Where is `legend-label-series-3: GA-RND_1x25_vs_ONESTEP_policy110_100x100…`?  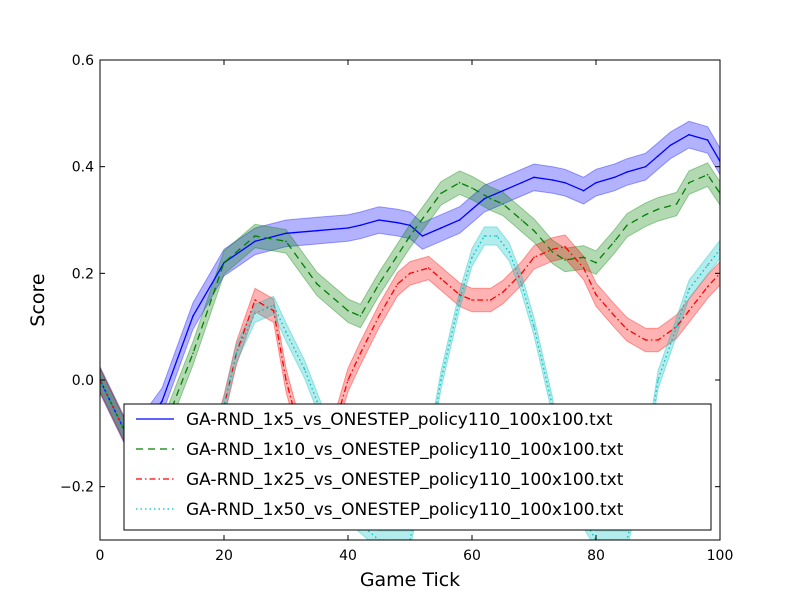
legend-label-series-3: GA-RND_1x25_vs_ONESTEP_policy110_100x100… is located at coordinates (405, 480).